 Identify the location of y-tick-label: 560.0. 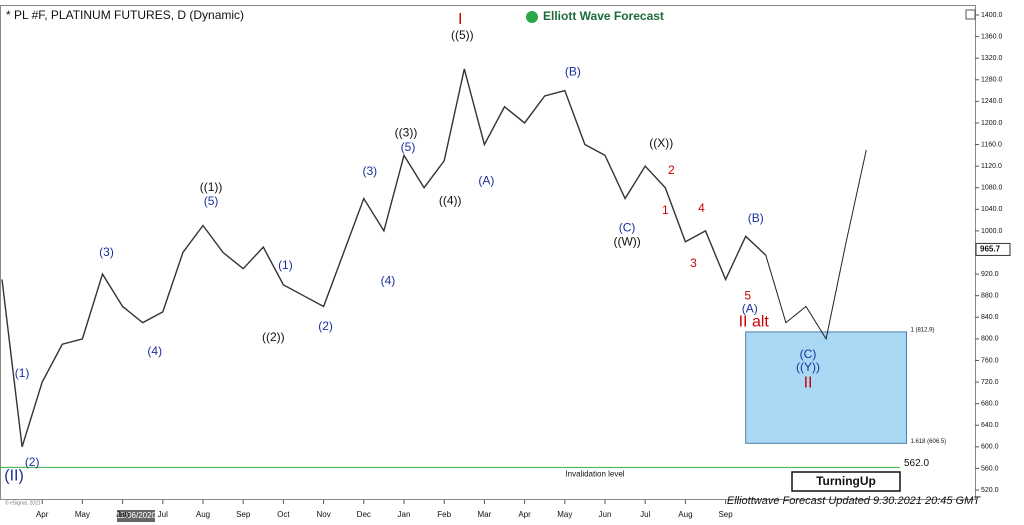
(990, 468).